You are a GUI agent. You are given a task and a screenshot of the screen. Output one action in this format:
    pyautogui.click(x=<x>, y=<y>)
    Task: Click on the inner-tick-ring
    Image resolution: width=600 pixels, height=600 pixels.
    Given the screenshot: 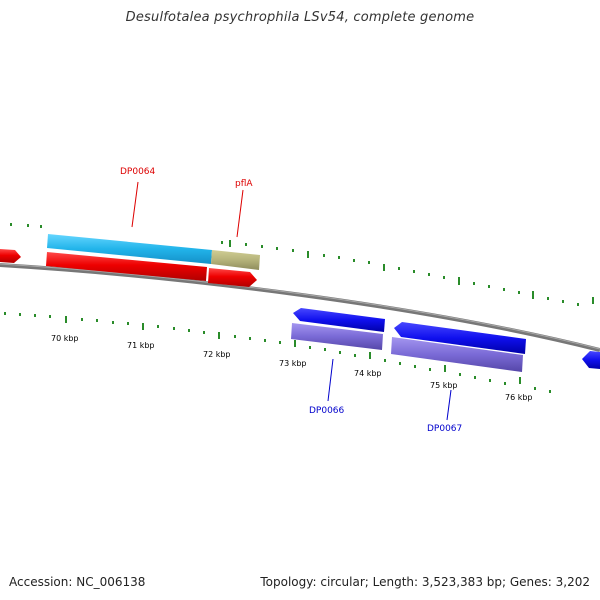 What is the action you would take?
    pyautogui.click(x=277, y=352)
    